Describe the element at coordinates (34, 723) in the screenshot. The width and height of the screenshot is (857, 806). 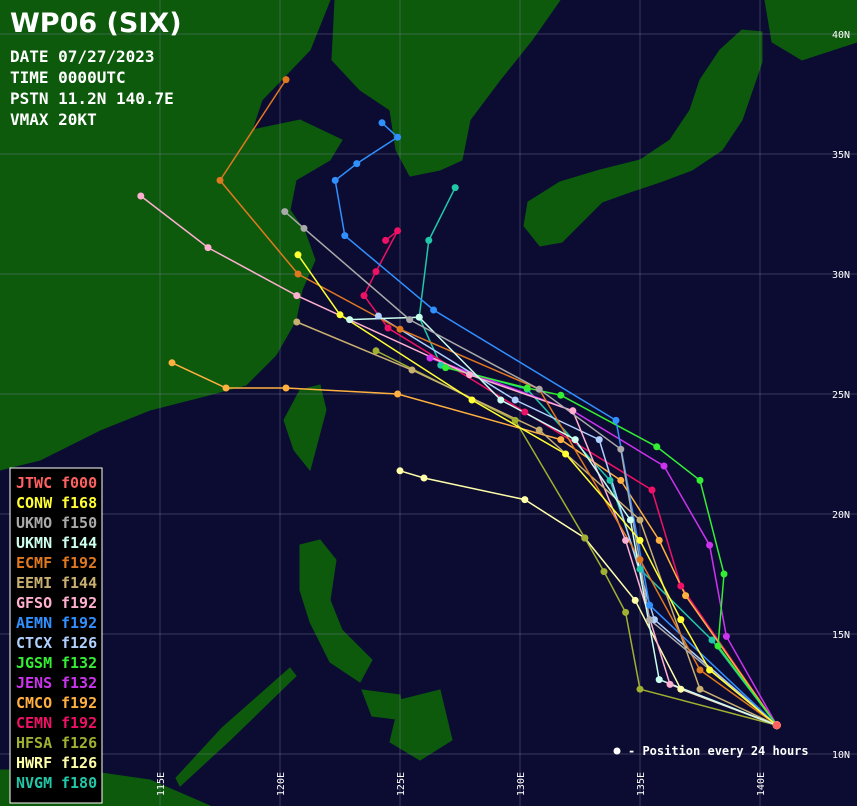
I see `legend-name: CEMN` at that location.